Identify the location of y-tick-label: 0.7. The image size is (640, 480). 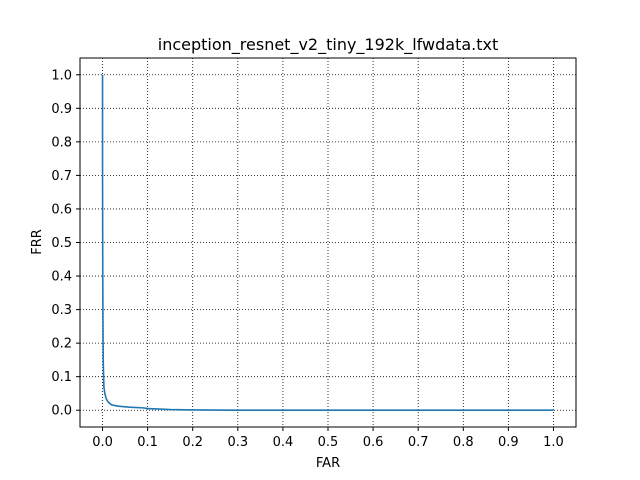
(61, 176).